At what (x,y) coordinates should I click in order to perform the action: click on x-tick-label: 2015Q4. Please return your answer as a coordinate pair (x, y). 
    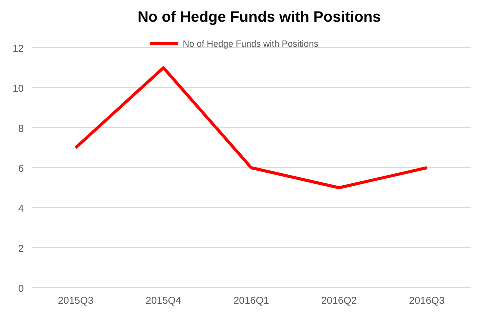
    Looking at the image, I should click on (164, 301).